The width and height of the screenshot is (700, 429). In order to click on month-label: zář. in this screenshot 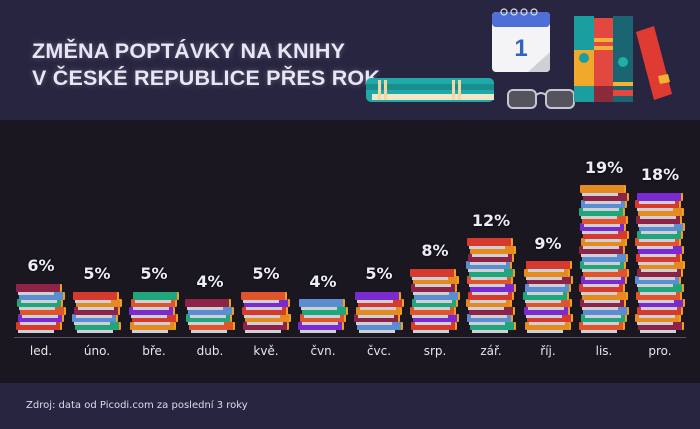, I will do `click(491, 351)`.